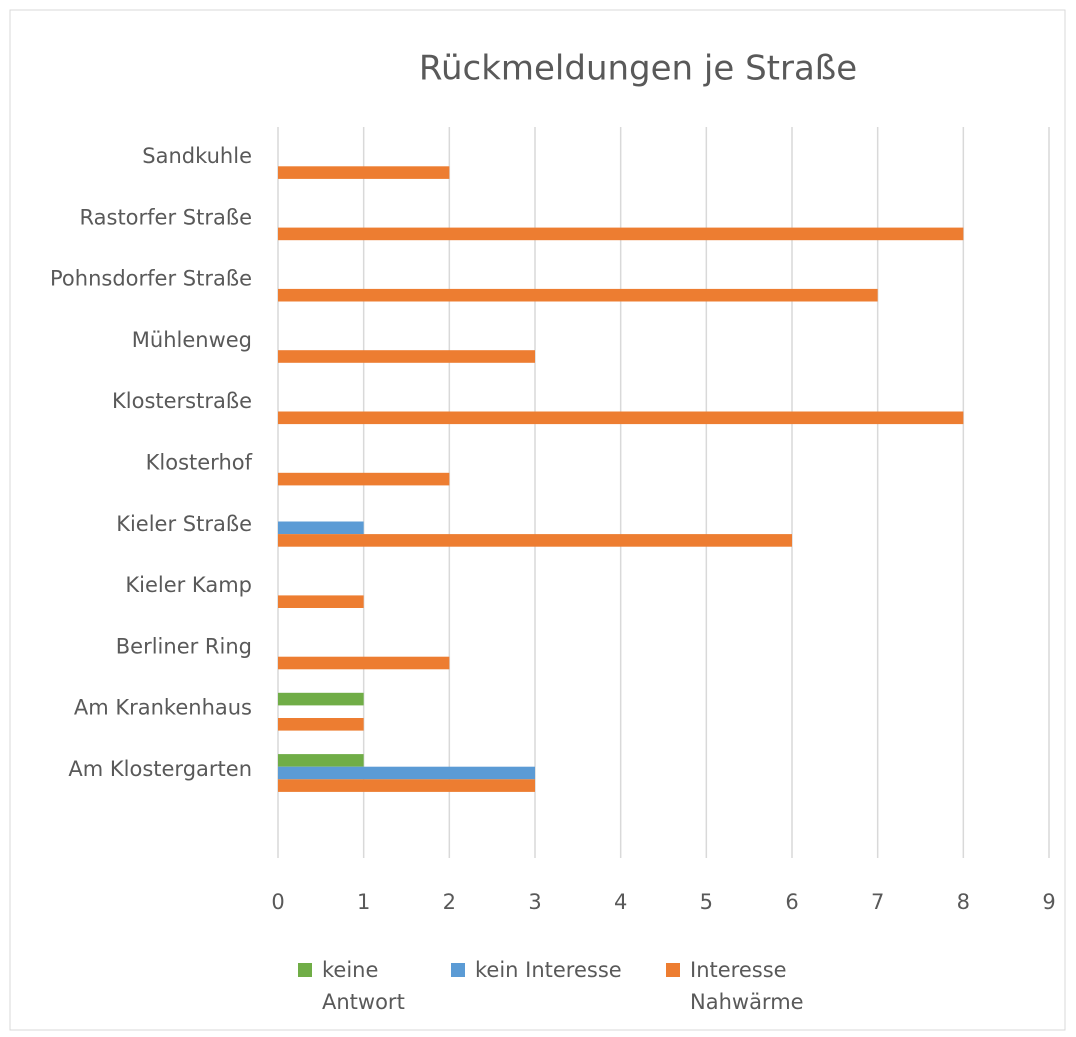  What do you see at coordinates (151, 279) in the screenshot?
I see `y-tick-label: Pohnsdorfer Straße` at bounding box center [151, 279].